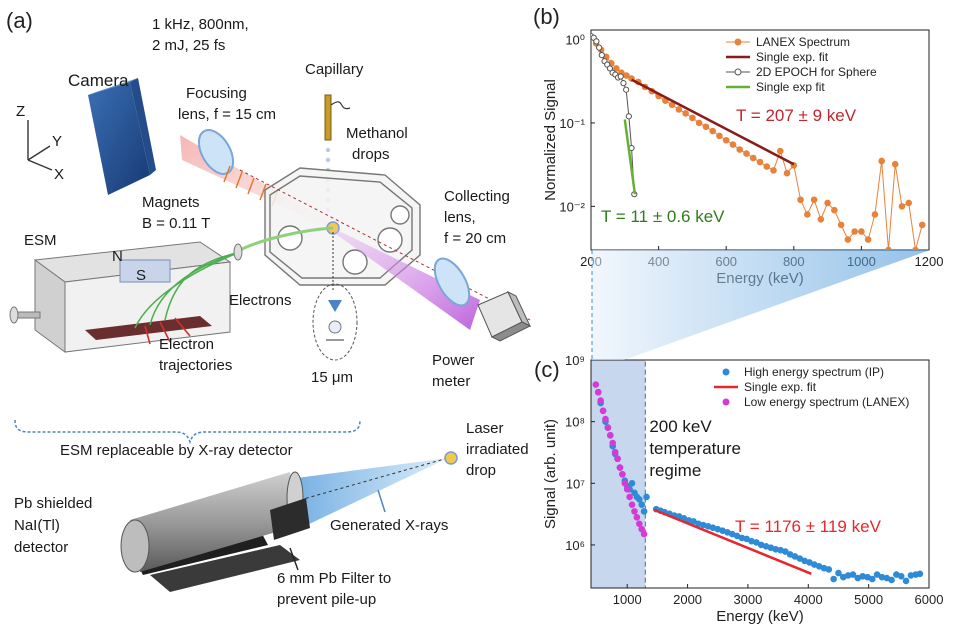 The height and width of the screenshot is (632, 961). Describe the element at coordinates (451, 381) in the screenshot. I see `power-meter-label-2: meter` at that location.